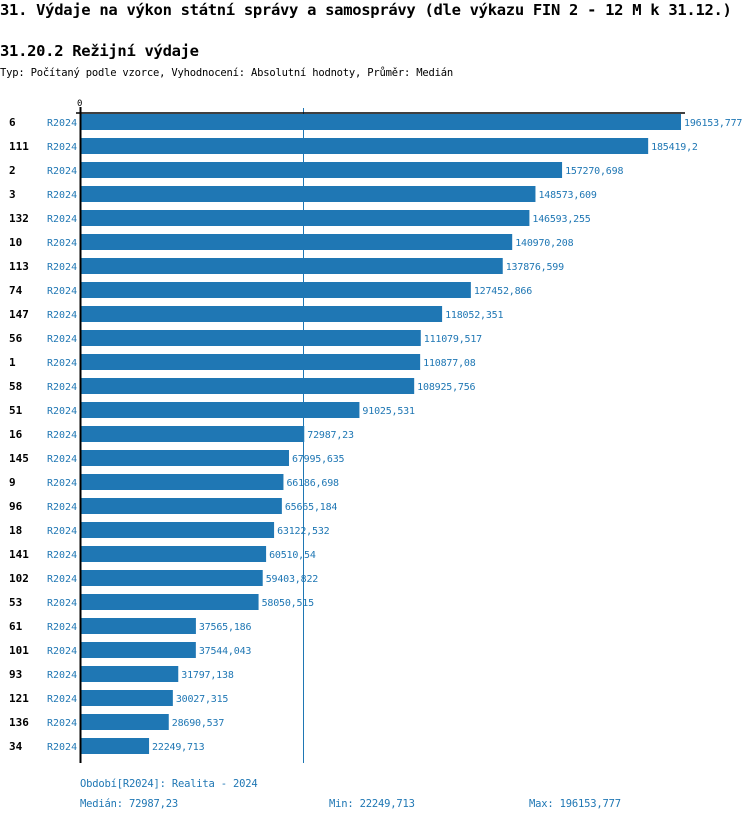 Image resolution: width=750 pixels, height=822 pixels. What do you see at coordinates (292, 555) in the screenshot?
I see `value-label: 60510,54` at bounding box center [292, 555].